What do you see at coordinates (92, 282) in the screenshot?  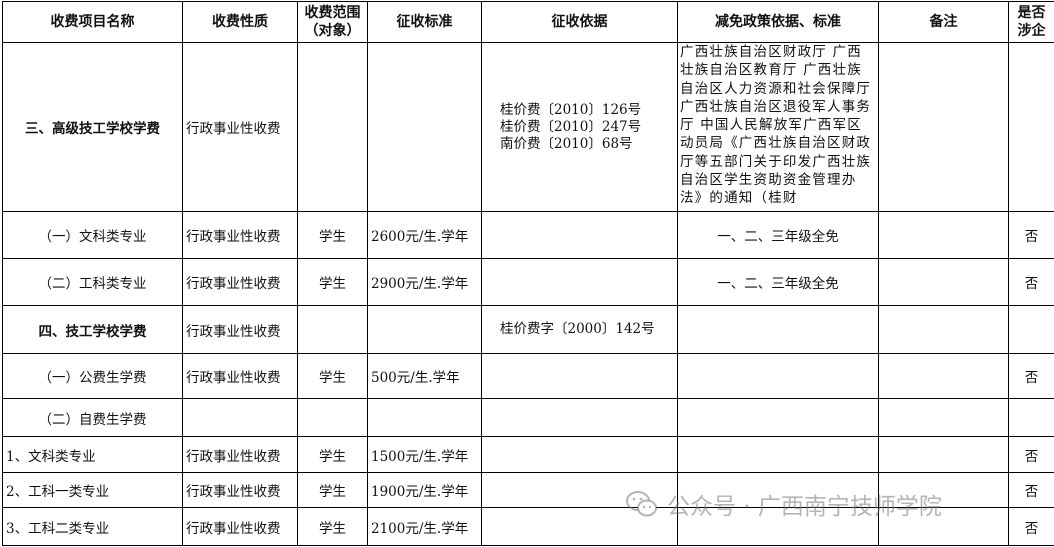 I see `item-name: （二）工科类专业` at bounding box center [92, 282].